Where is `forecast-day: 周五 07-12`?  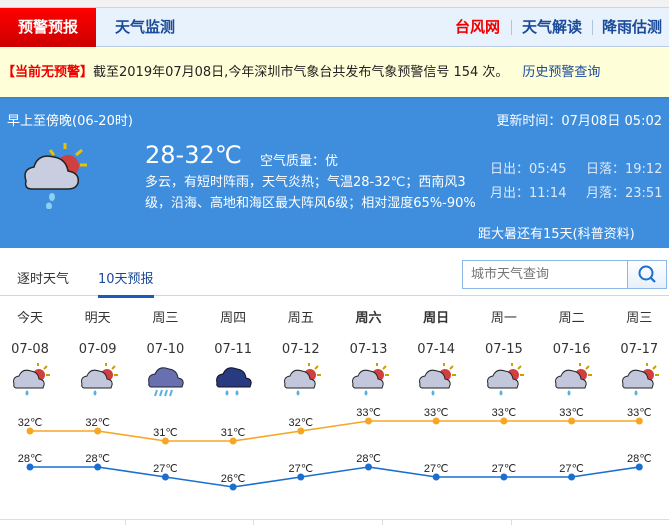
forecast-day: 周五 07-12 is located at coordinates (301, 354).